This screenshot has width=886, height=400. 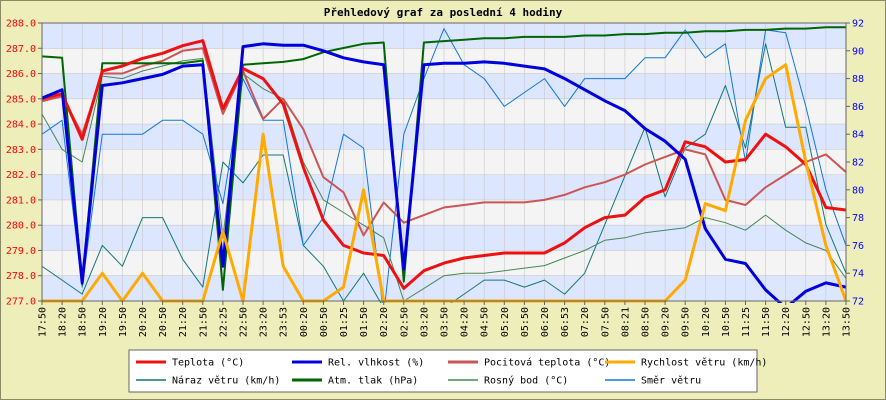 I want to click on x-tick-label: 07:50, so click(x=605, y=322).